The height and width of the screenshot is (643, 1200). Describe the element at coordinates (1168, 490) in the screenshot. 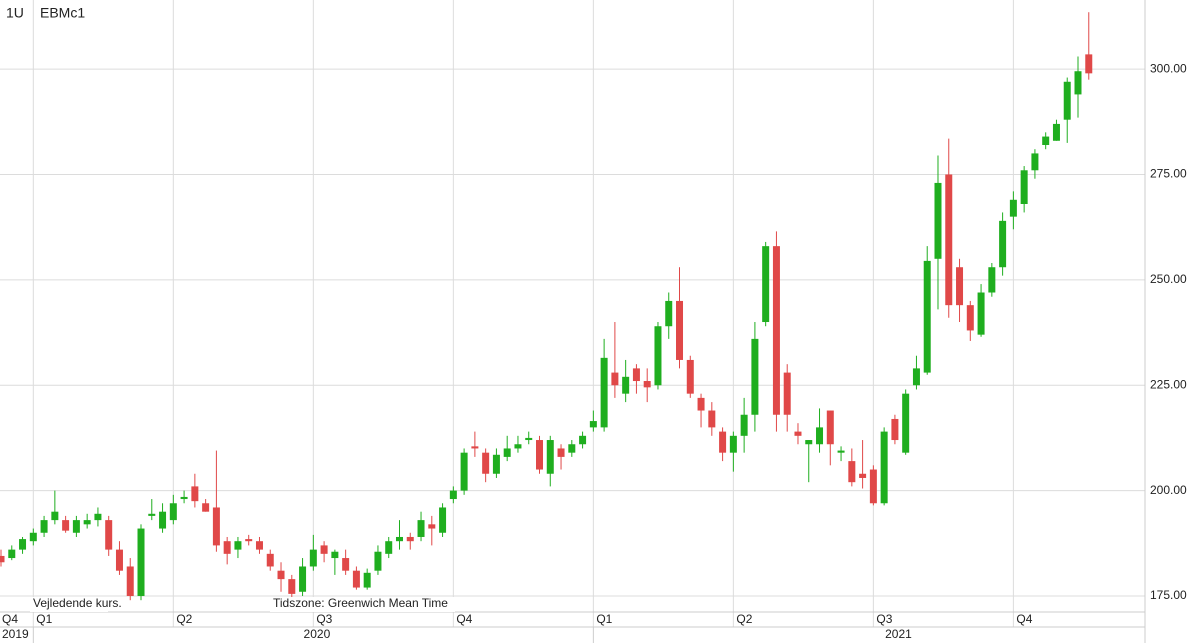

I see `y-tick-label: 200.00` at that location.